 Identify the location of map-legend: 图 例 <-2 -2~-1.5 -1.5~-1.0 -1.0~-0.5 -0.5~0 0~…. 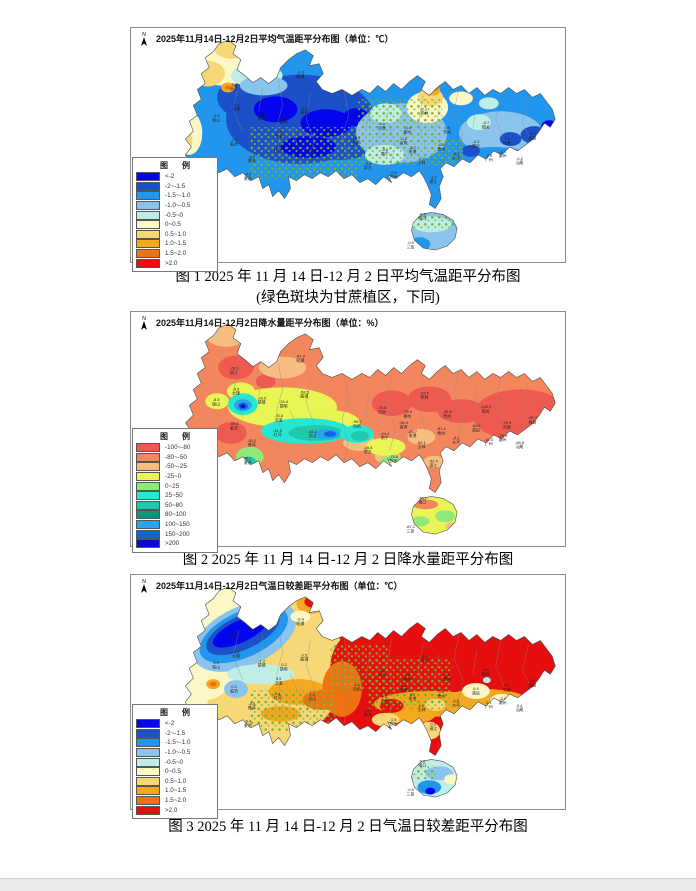
(175, 214).